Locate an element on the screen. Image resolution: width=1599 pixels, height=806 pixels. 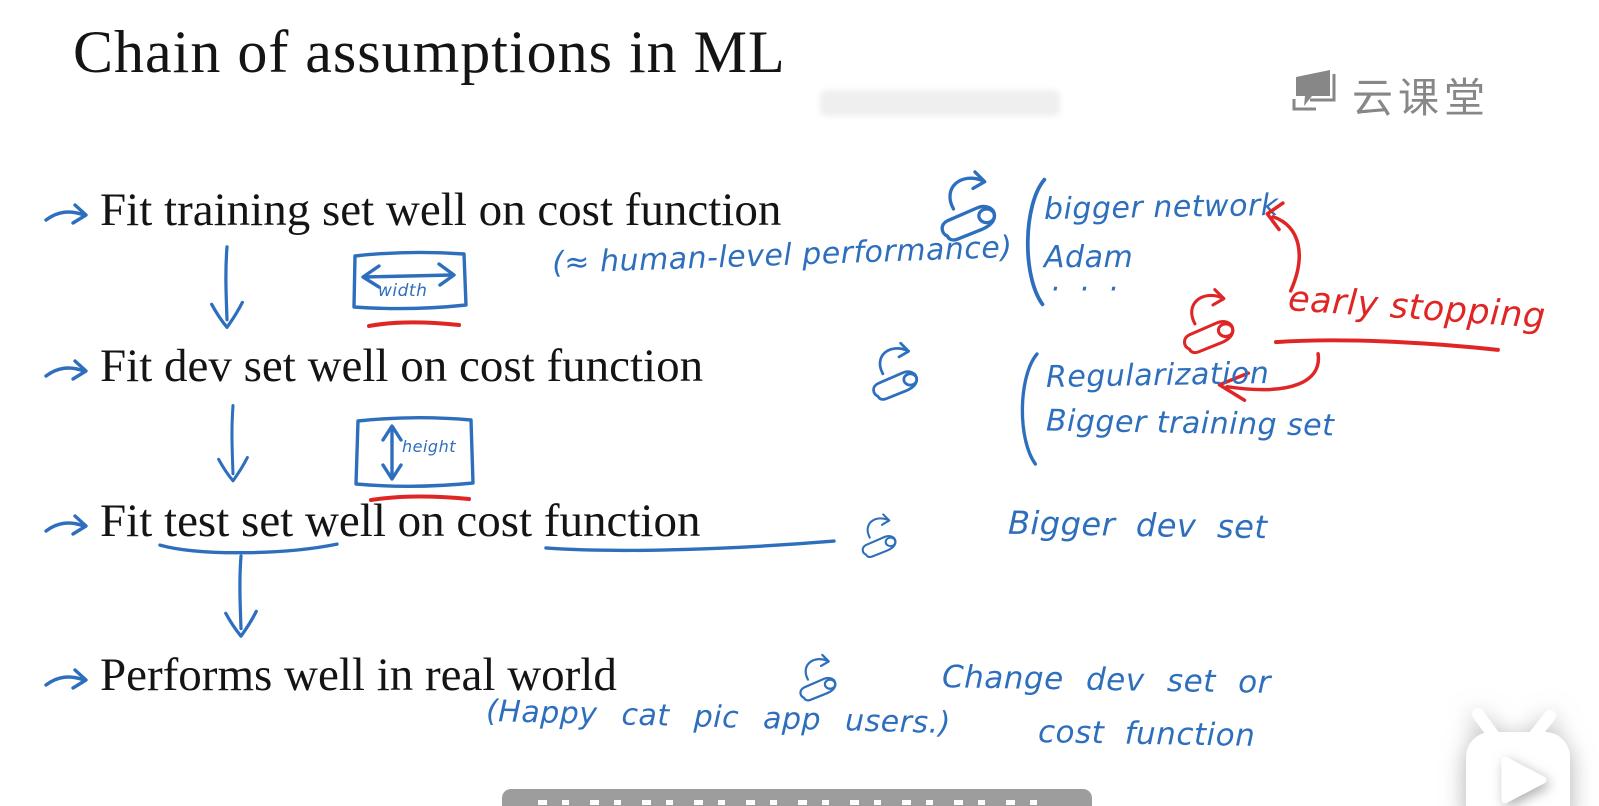
note-regularization: Regularization is located at coordinates (1157, 375).